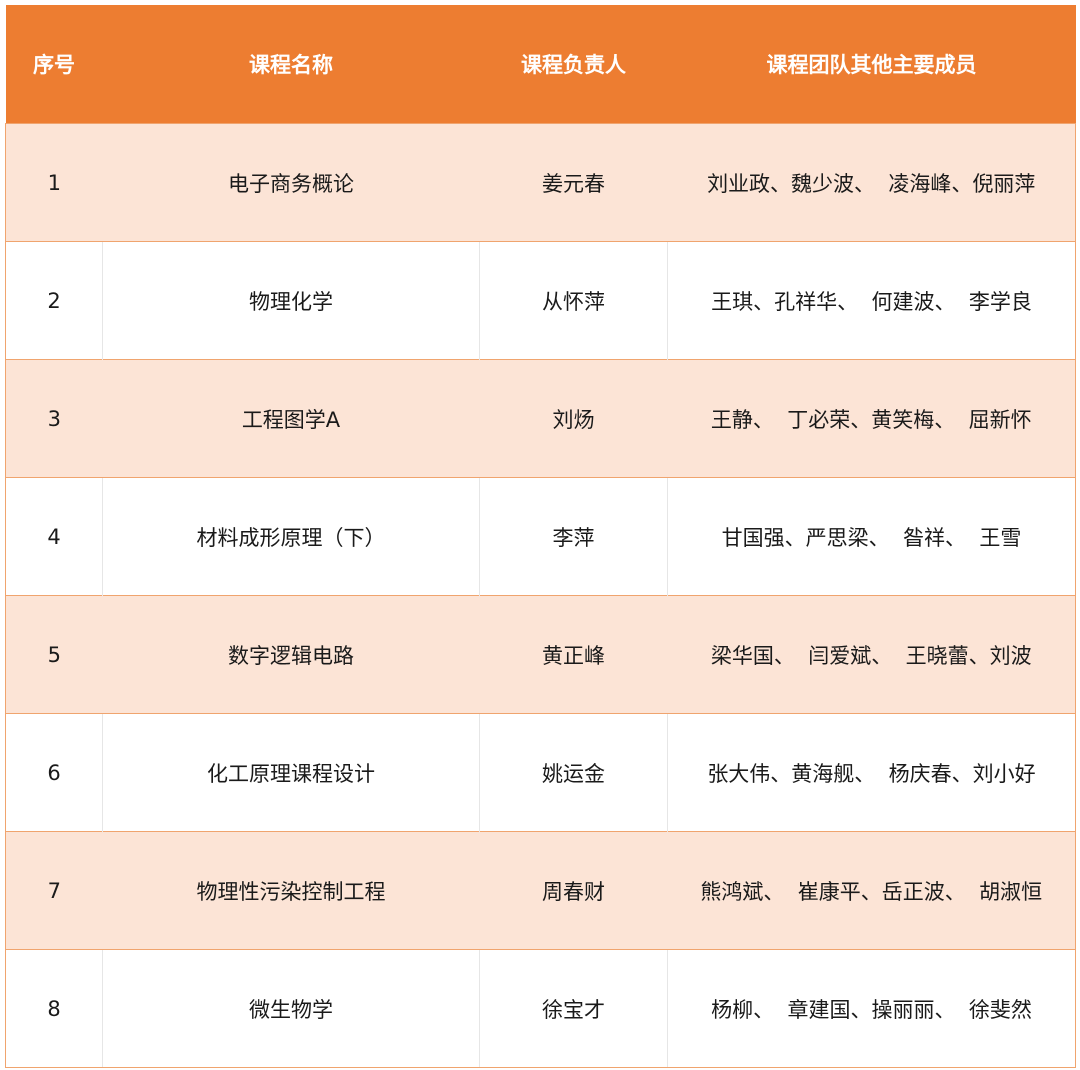 The width and height of the screenshot is (1080, 1070). What do you see at coordinates (573, 300) in the screenshot?
I see `cell-course-lead: 从怀萍` at bounding box center [573, 300].